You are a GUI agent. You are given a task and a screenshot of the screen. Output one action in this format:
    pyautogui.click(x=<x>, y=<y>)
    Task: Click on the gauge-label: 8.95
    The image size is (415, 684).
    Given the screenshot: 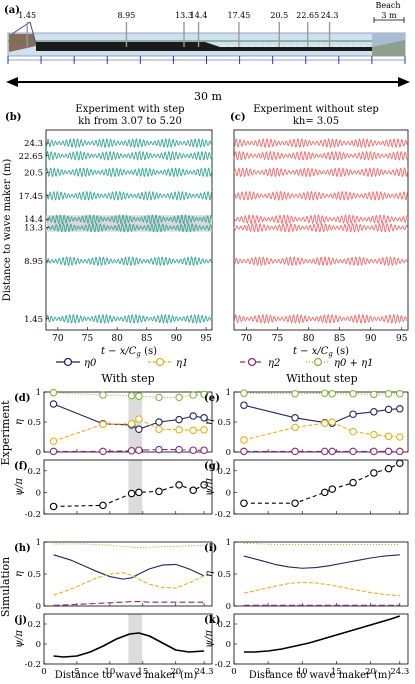 What is the action you would take?
    pyautogui.click(x=127, y=15)
    